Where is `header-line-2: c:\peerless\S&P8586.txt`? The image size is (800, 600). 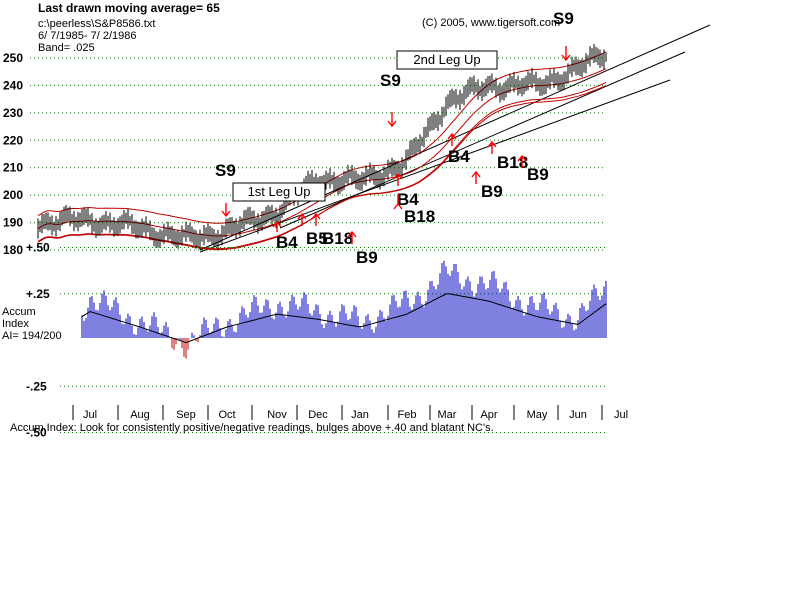 header-line-2: c:\peerless\S&P8586.txt is located at coordinates (96, 24).